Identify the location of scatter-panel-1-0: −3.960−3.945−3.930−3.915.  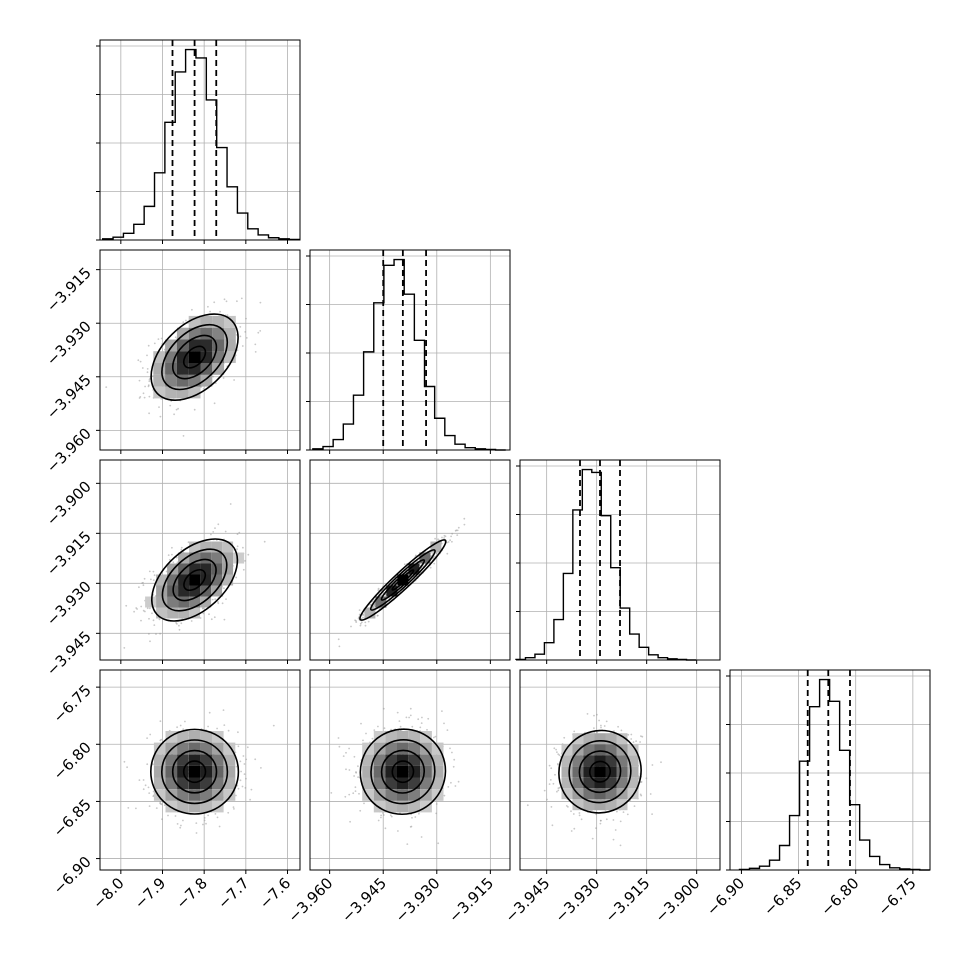
(172, 362).